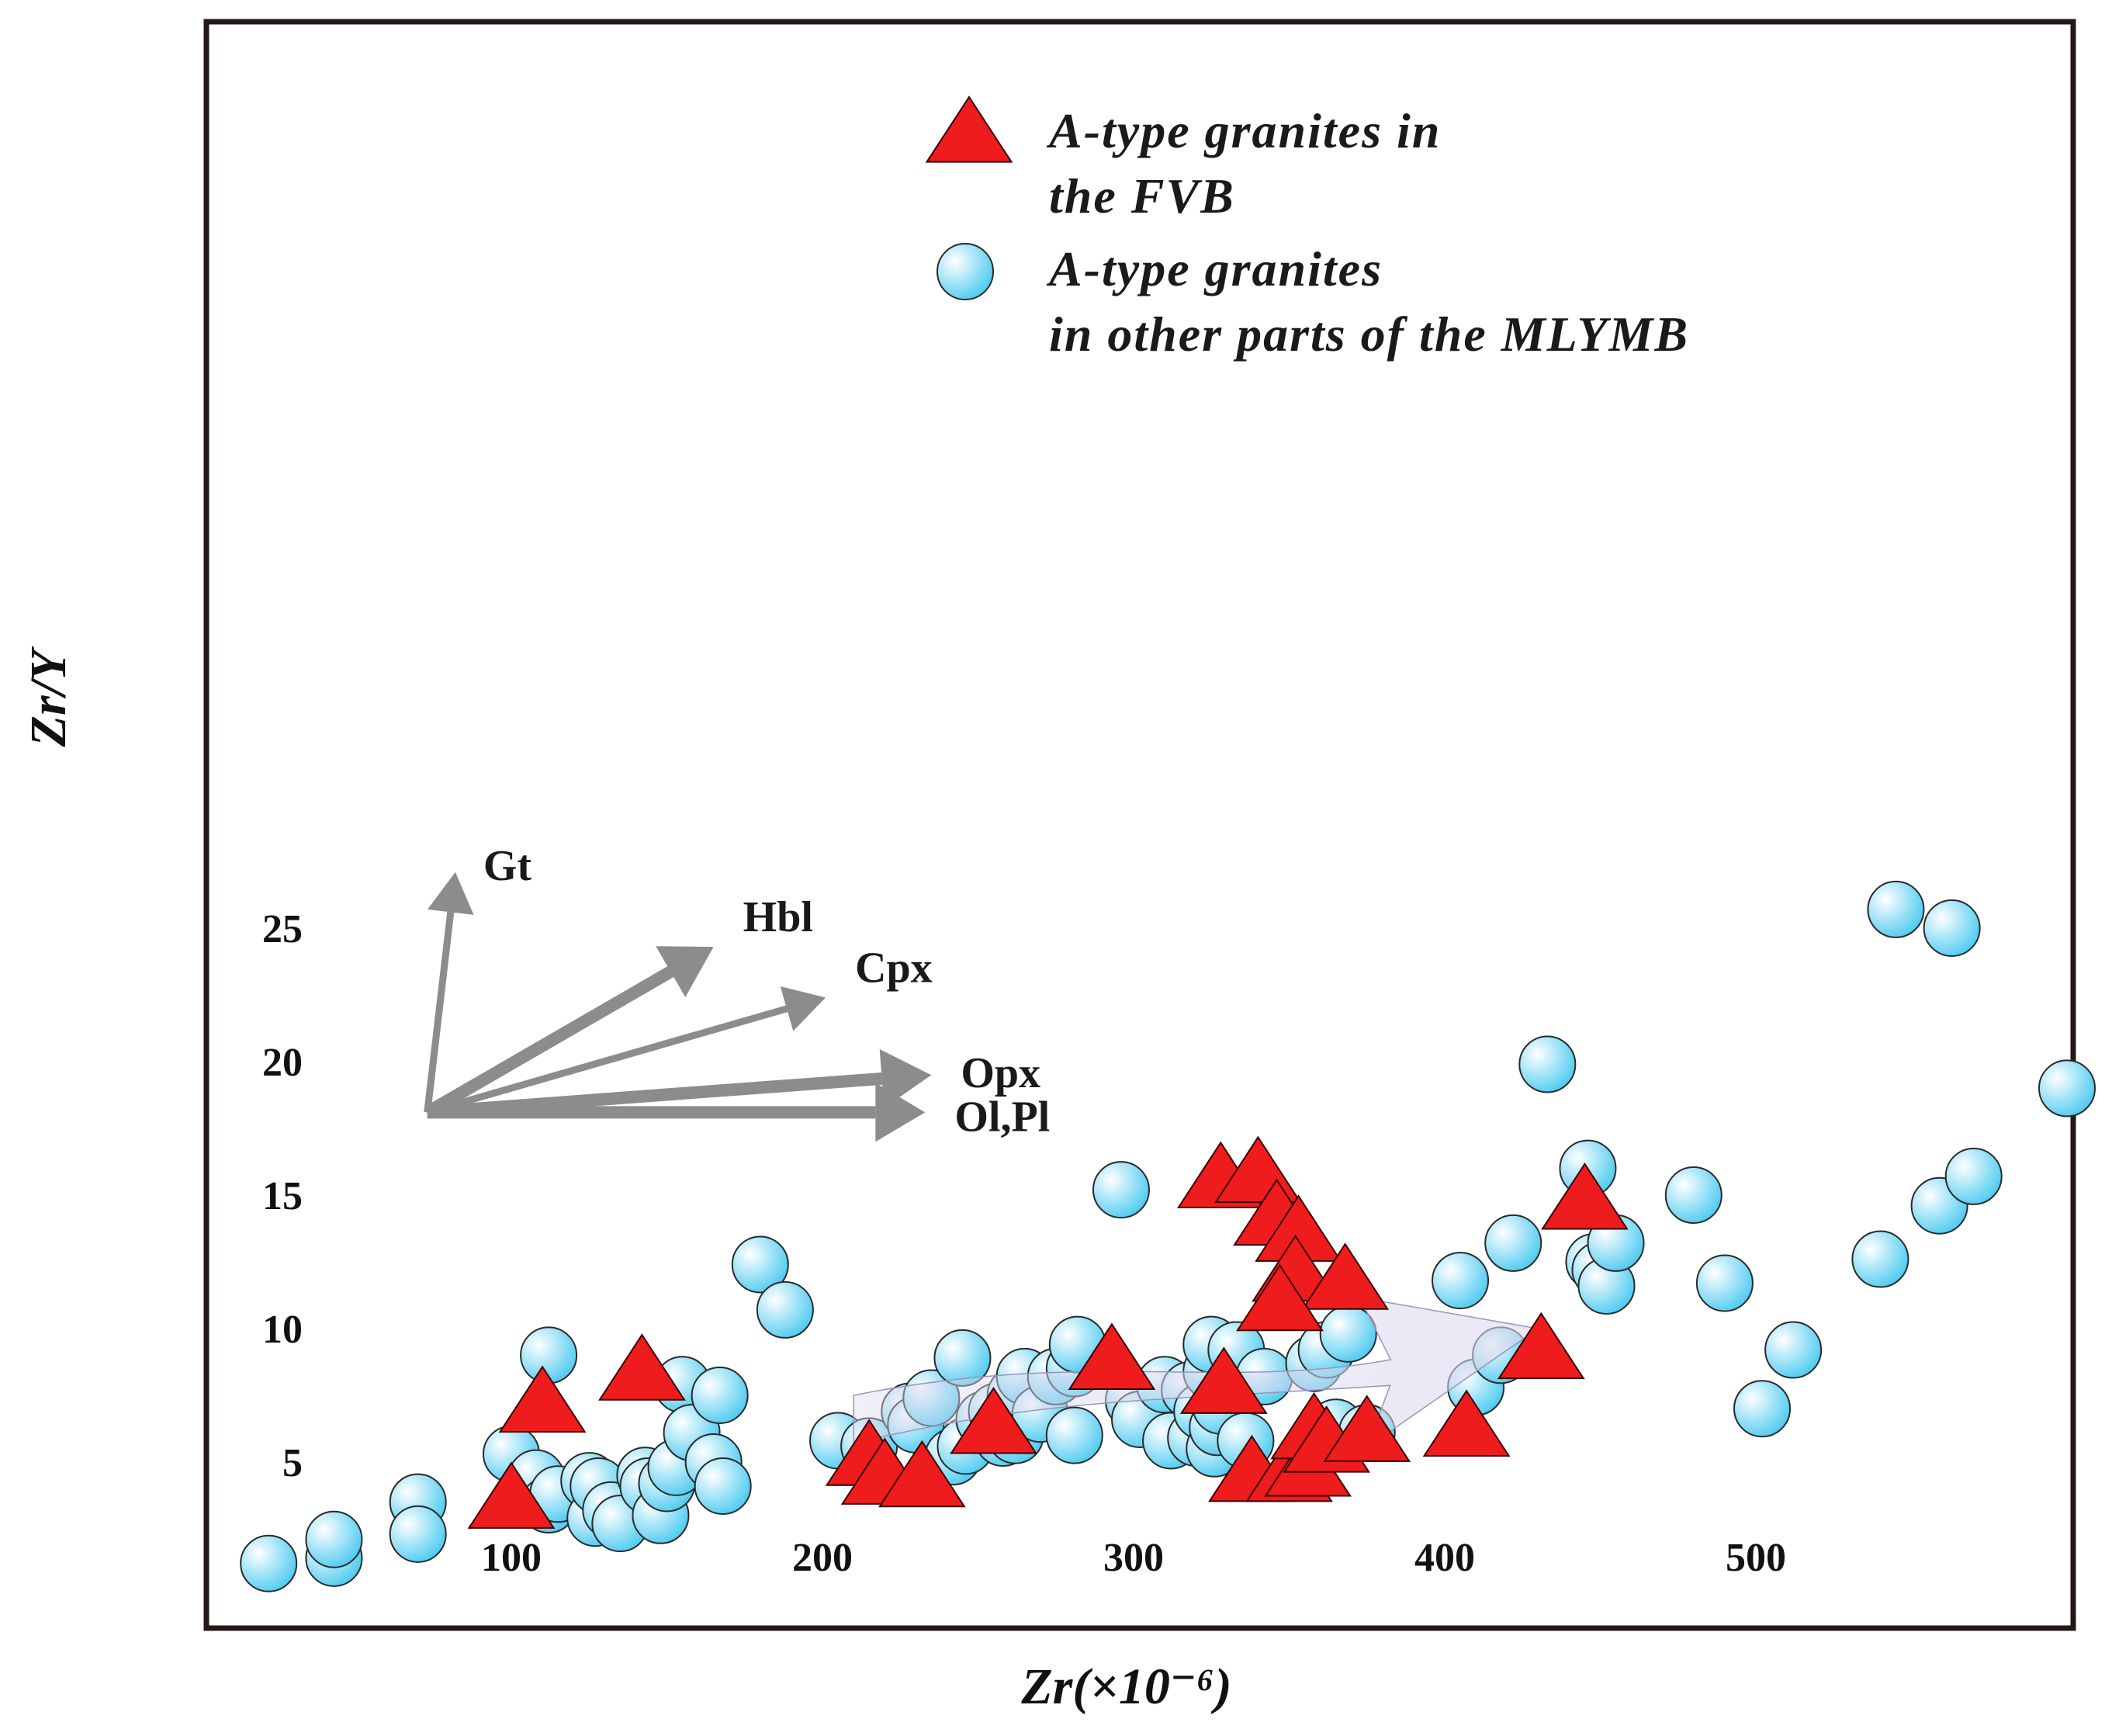 The image size is (2112, 1736). What do you see at coordinates (1444, 1558) in the screenshot?
I see `x-tick-label: 400` at bounding box center [1444, 1558].